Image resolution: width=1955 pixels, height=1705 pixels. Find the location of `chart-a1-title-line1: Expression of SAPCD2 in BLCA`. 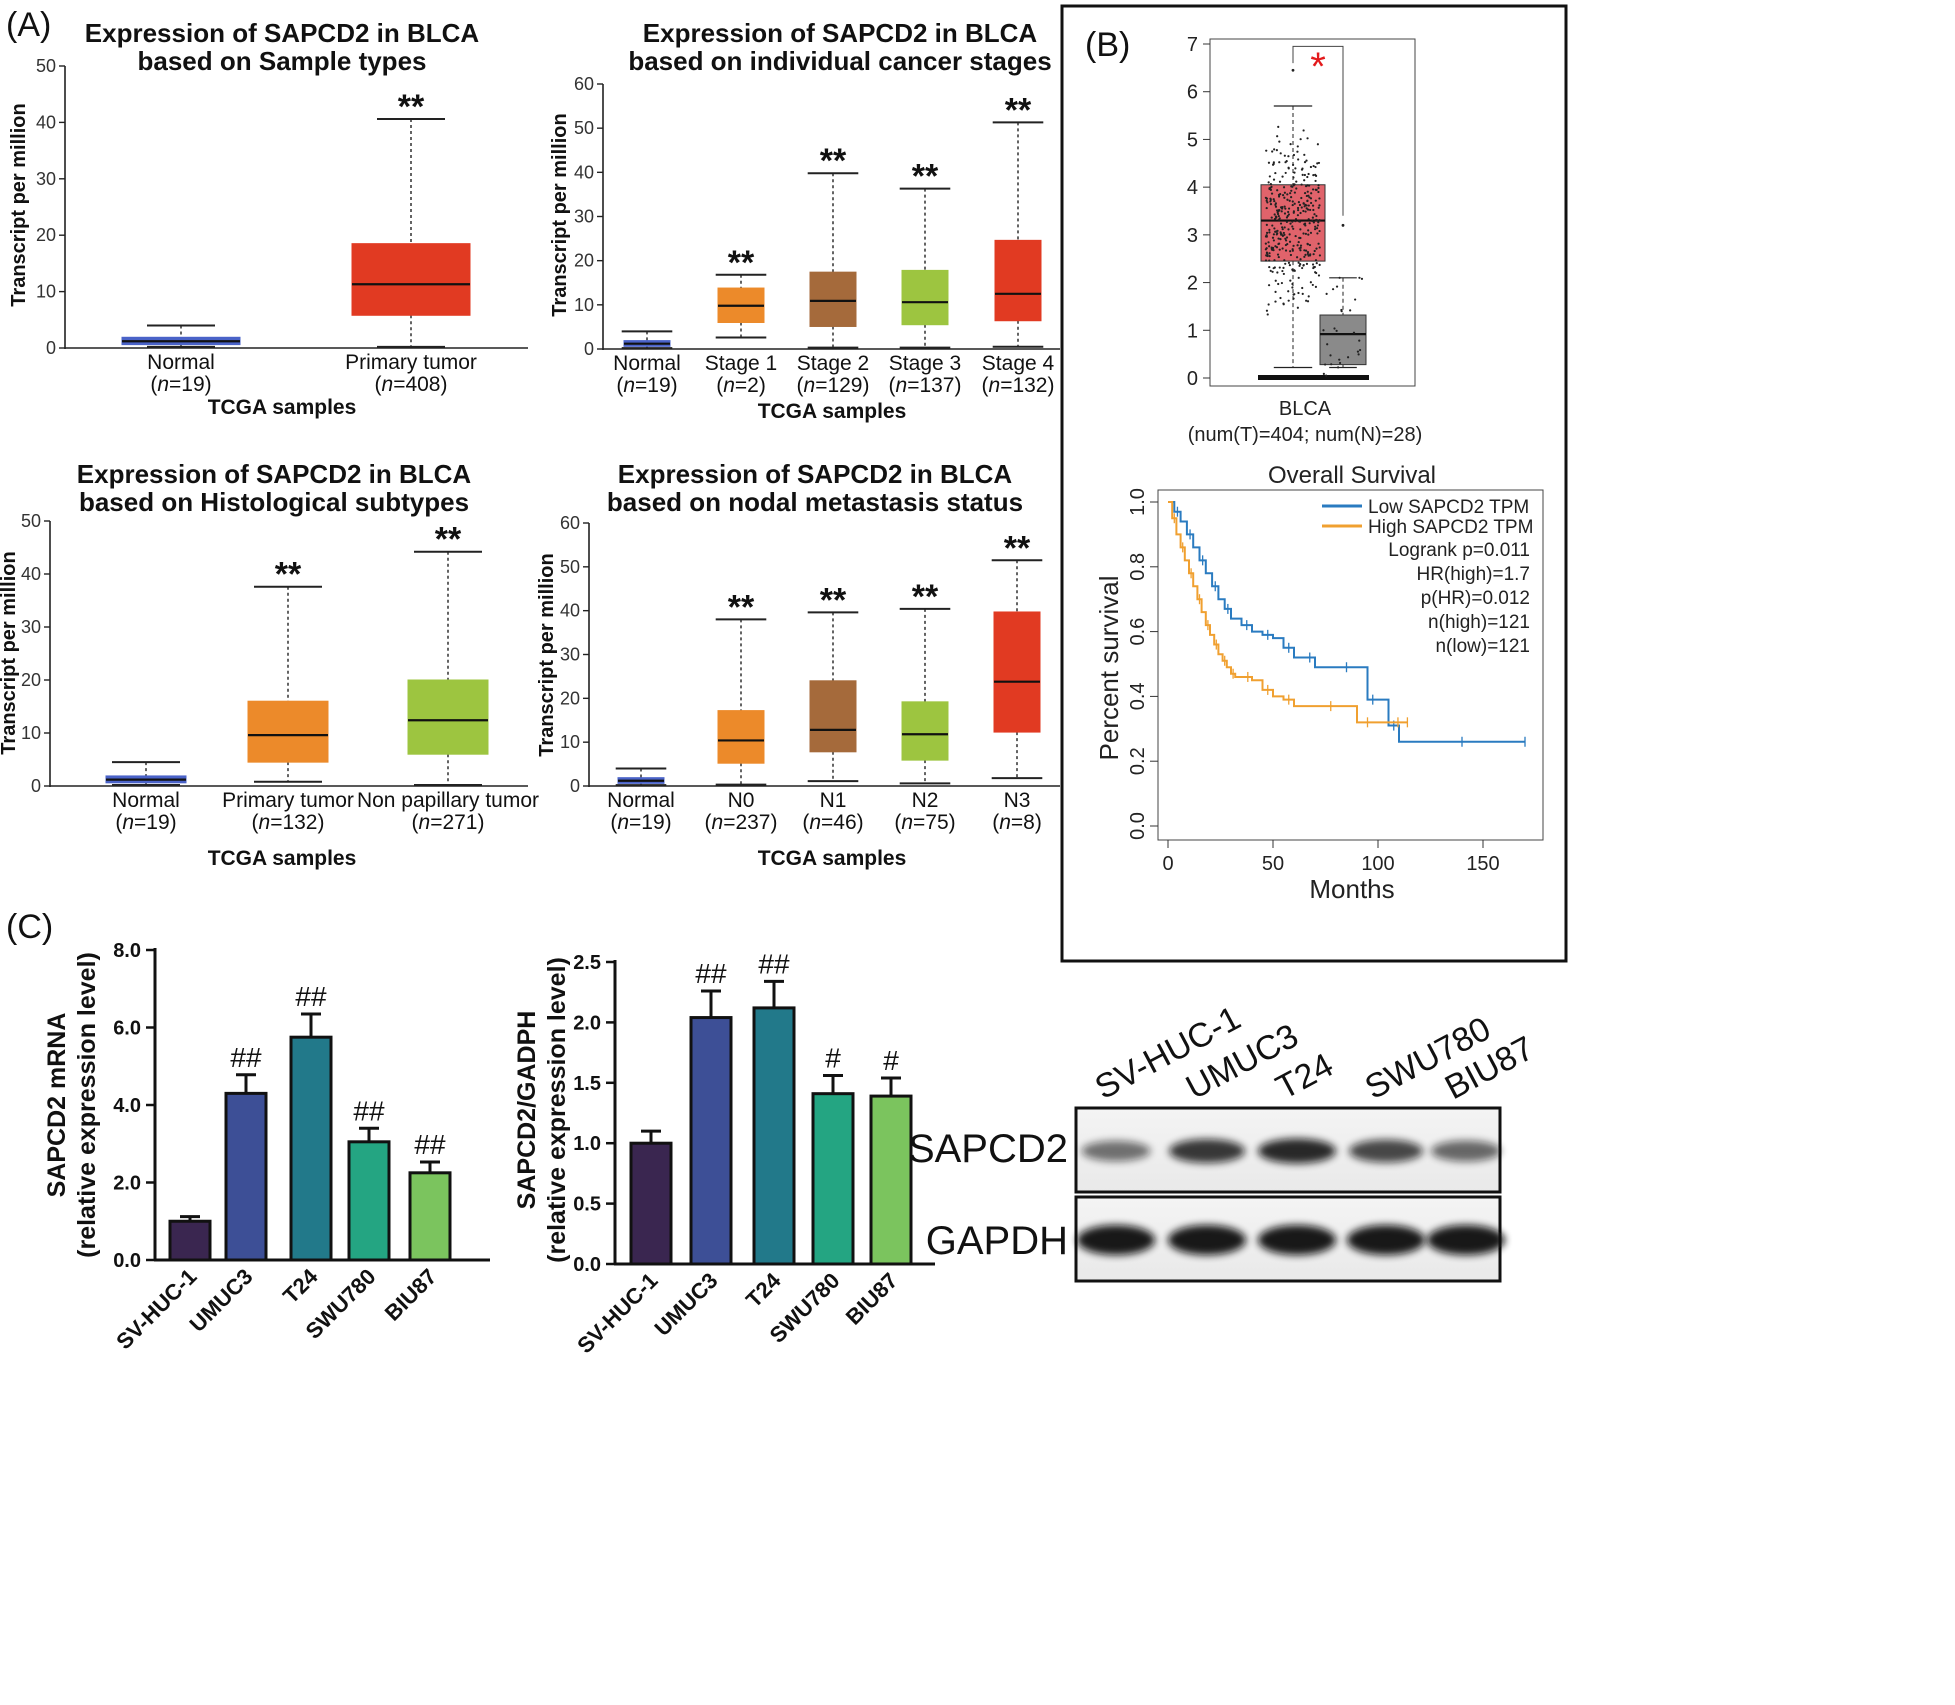

chart-a1-title-line1: Expression of SAPCD2 in BLCA is located at coordinates (282, 33).